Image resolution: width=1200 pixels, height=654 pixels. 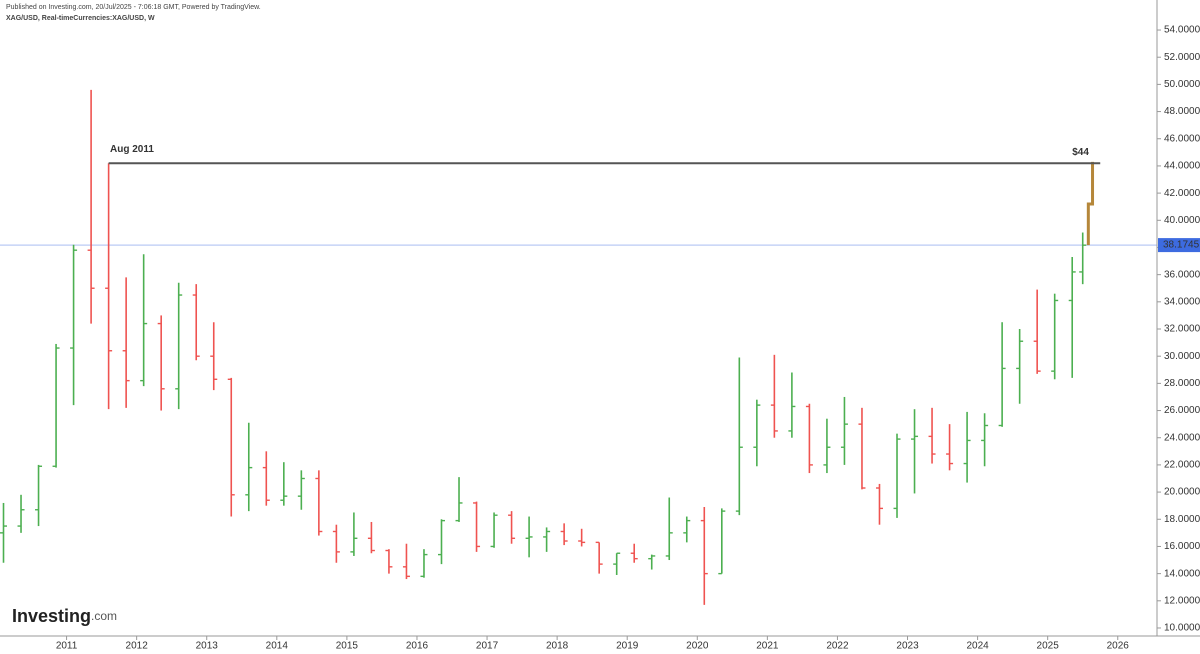 I want to click on annotation: $44, so click(x=1080, y=152).